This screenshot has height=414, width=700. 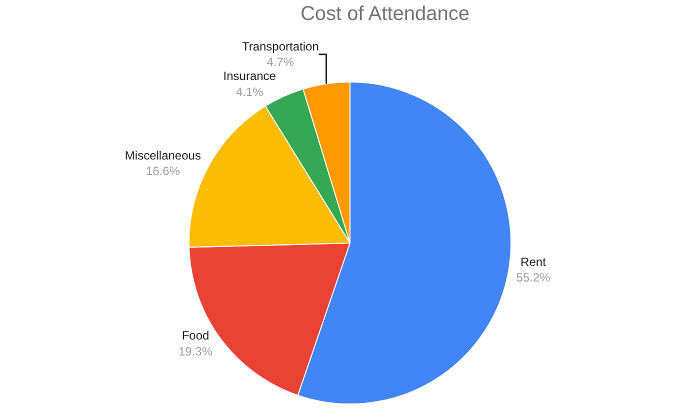 What do you see at coordinates (385, 14) in the screenshot?
I see `chart-title: Cost of Attendance` at bounding box center [385, 14].